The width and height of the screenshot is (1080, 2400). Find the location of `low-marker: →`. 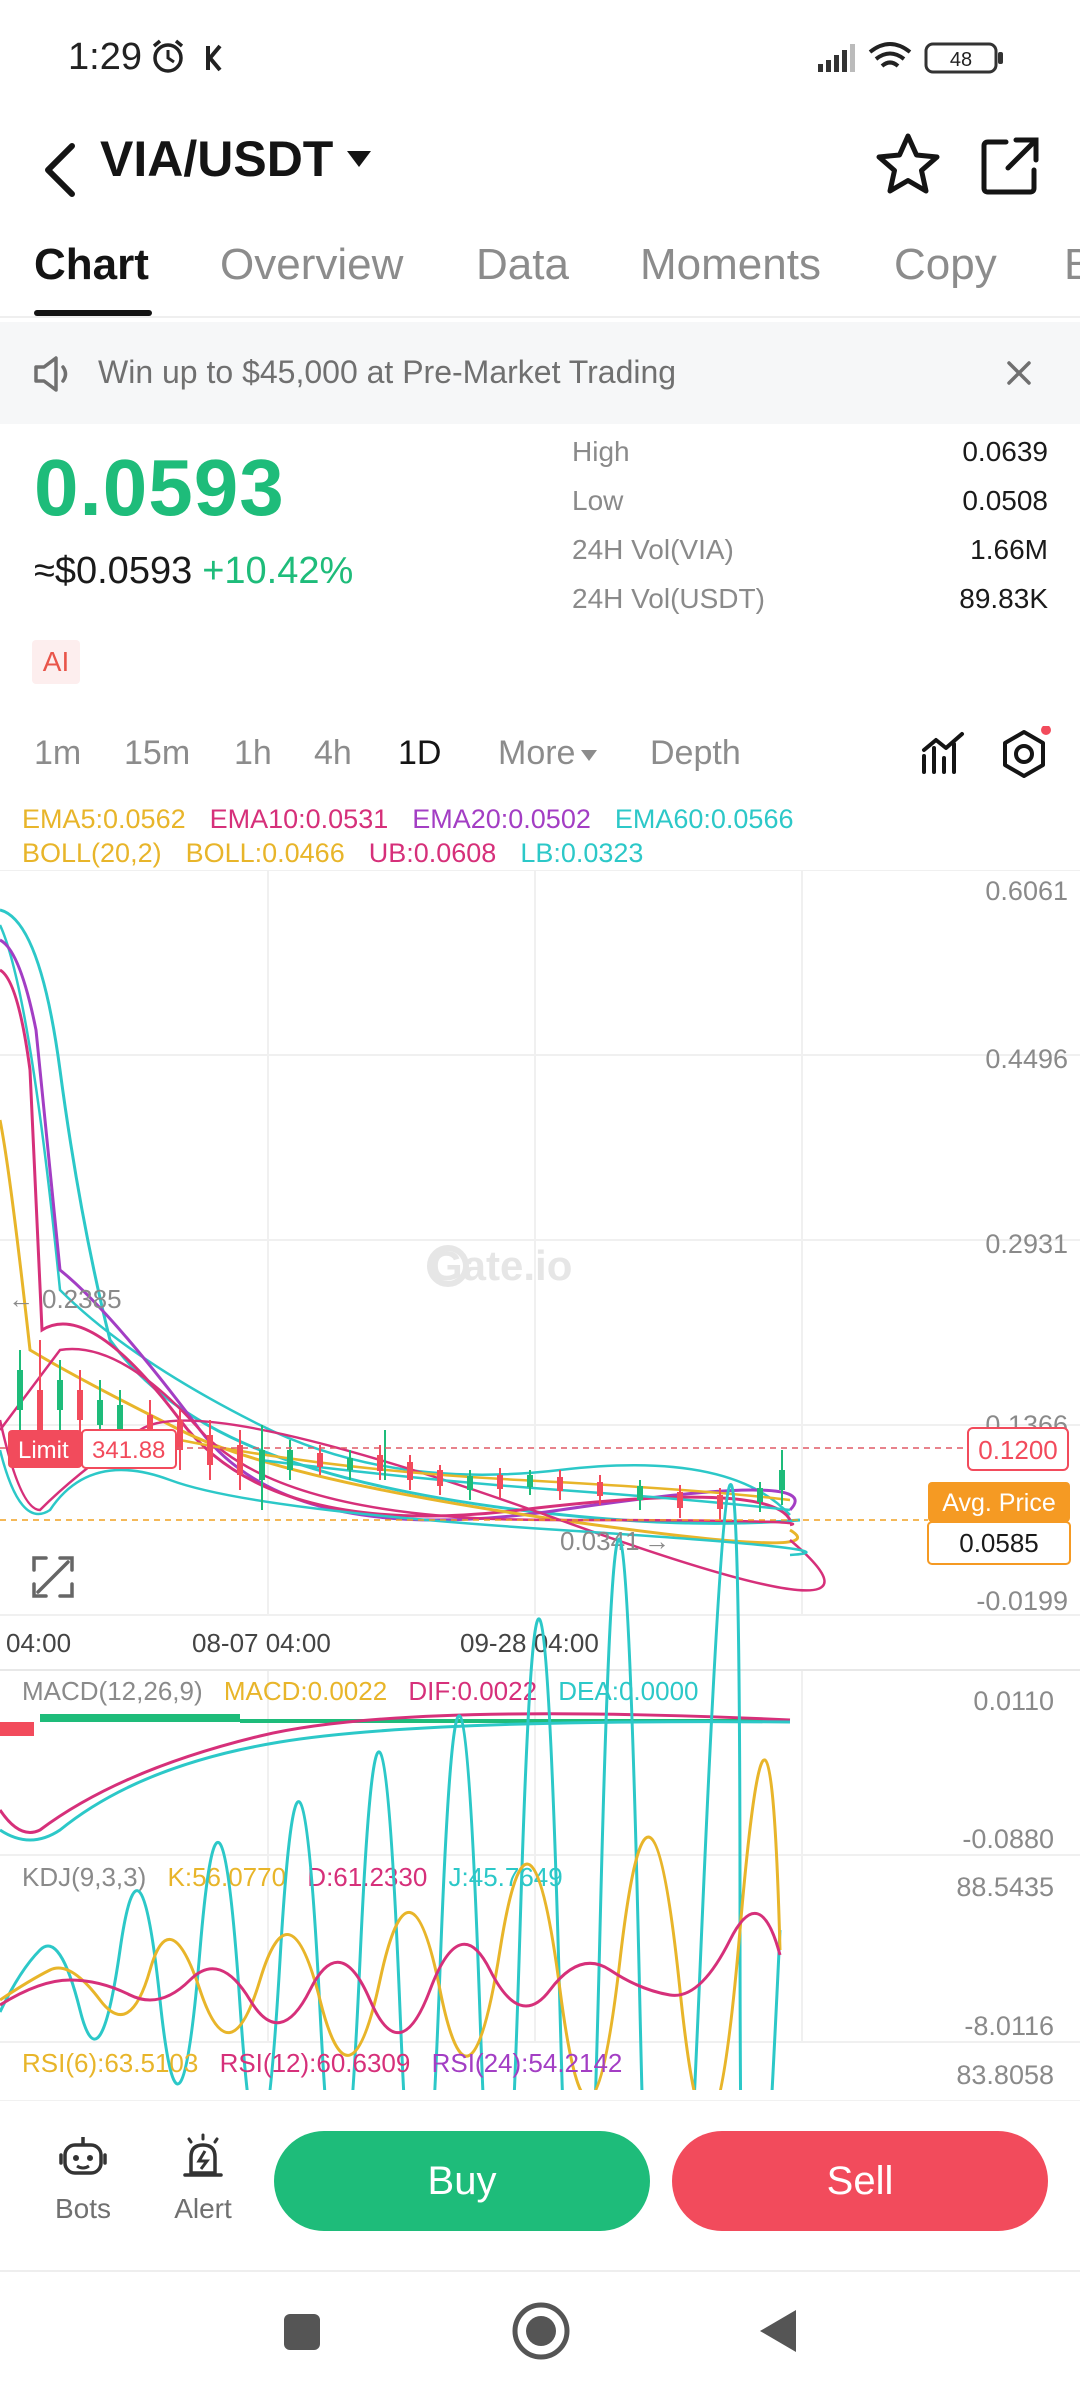

low-marker: → is located at coordinates (657, 1541).